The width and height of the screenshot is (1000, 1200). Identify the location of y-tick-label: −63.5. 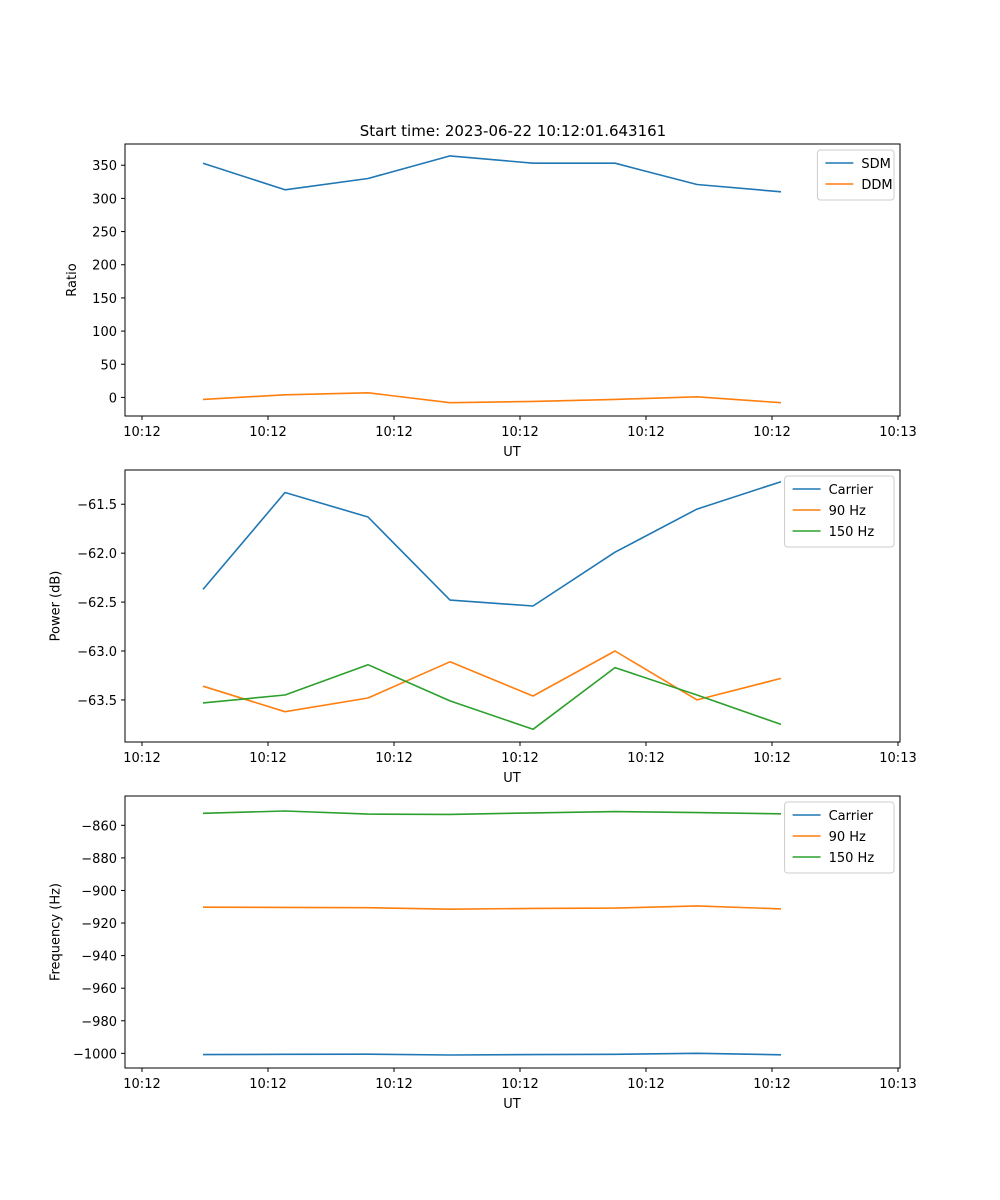
(97, 701).